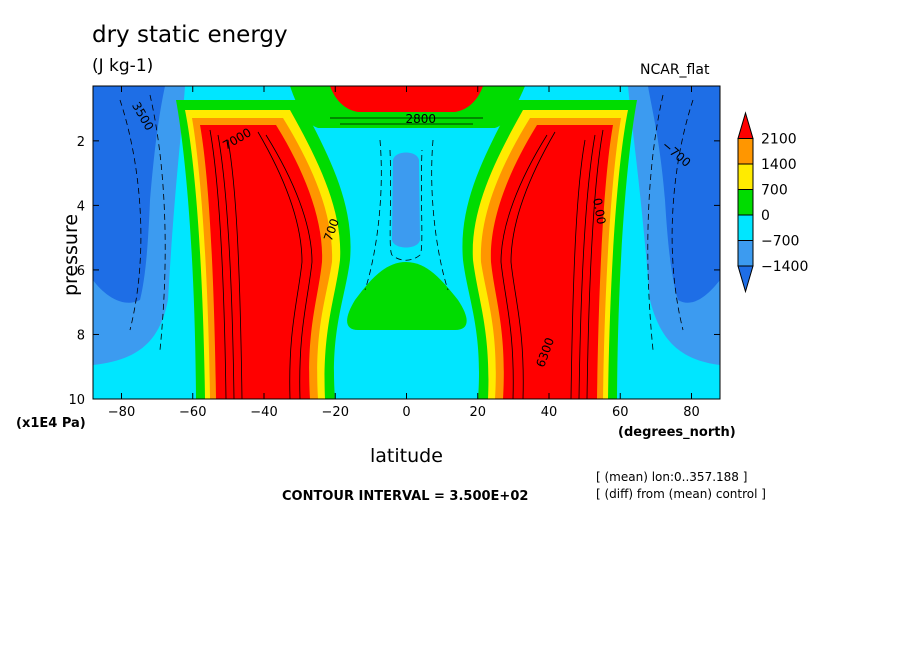 The height and width of the screenshot is (654, 904). What do you see at coordinates (765, 216) in the screenshot?
I see `colorbar-label: 0` at bounding box center [765, 216].